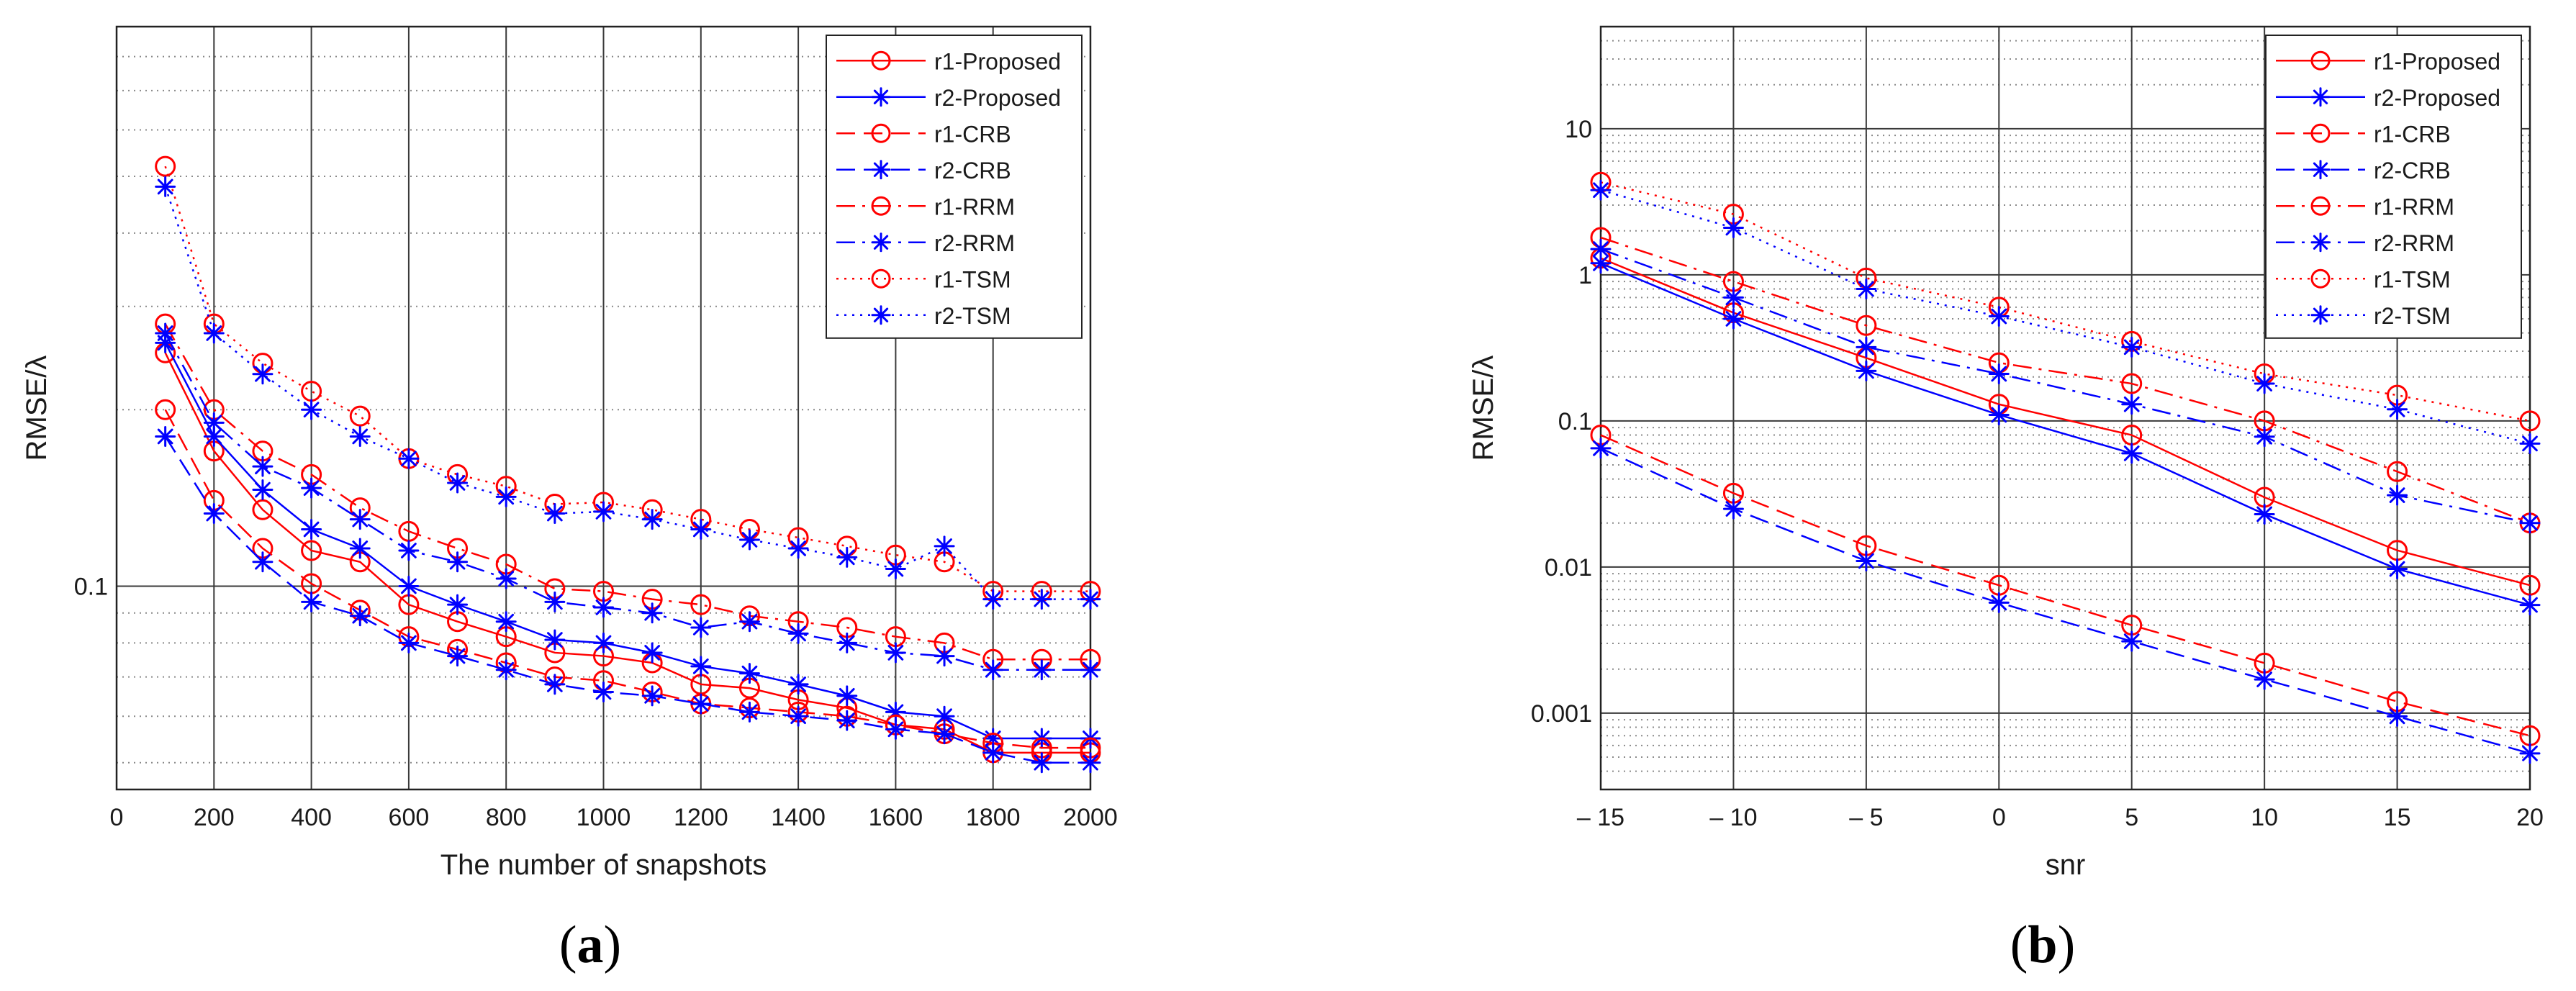 Image resolution: width=2576 pixels, height=991 pixels. I want to click on y-tick-label: 0.1, so click(91, 586).